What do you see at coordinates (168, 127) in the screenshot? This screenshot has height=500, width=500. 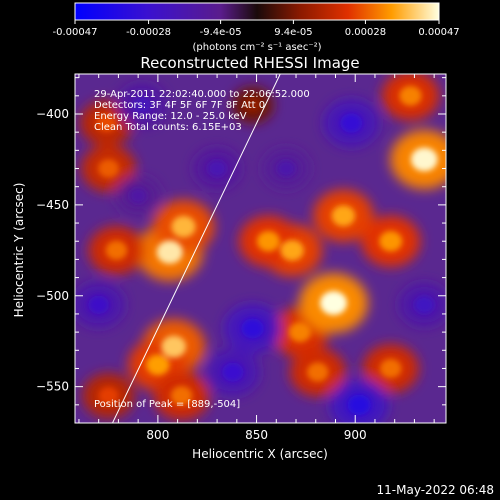 I see `annotation-clean-counts: Clean Total counts: 6.15E+03` at bounding box center [168, 127].